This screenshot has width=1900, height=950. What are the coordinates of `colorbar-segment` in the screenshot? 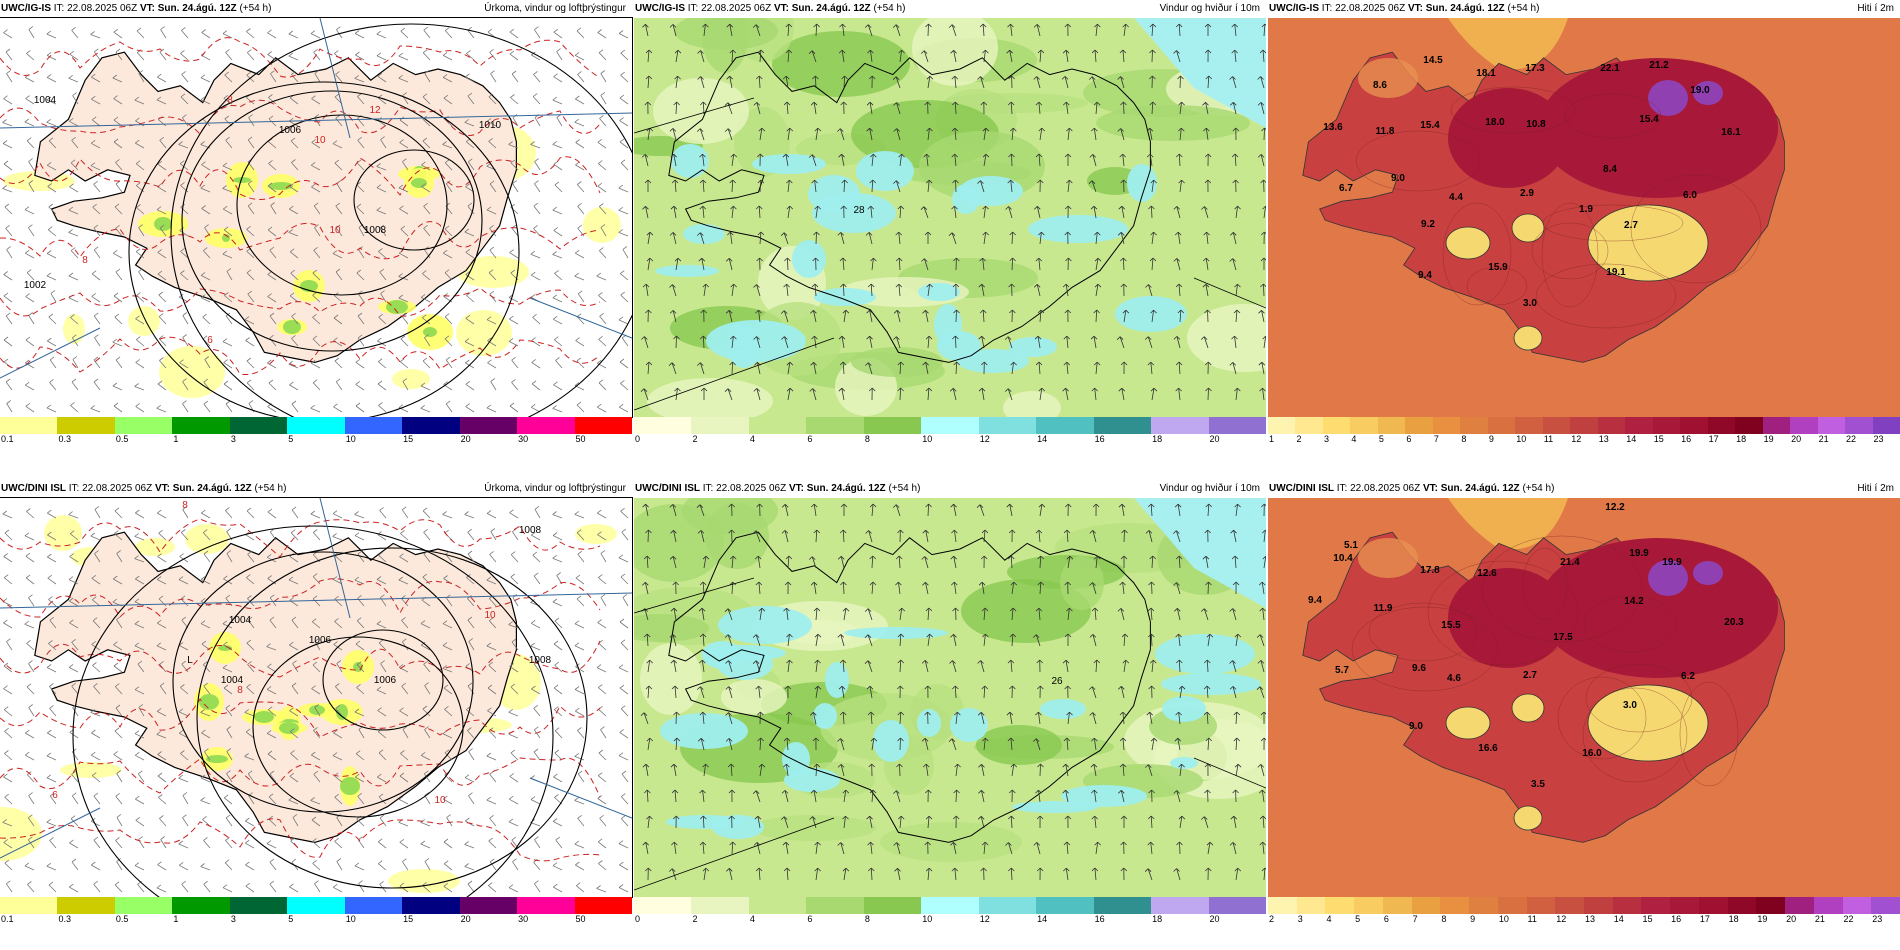 It's located at (1180, 905).